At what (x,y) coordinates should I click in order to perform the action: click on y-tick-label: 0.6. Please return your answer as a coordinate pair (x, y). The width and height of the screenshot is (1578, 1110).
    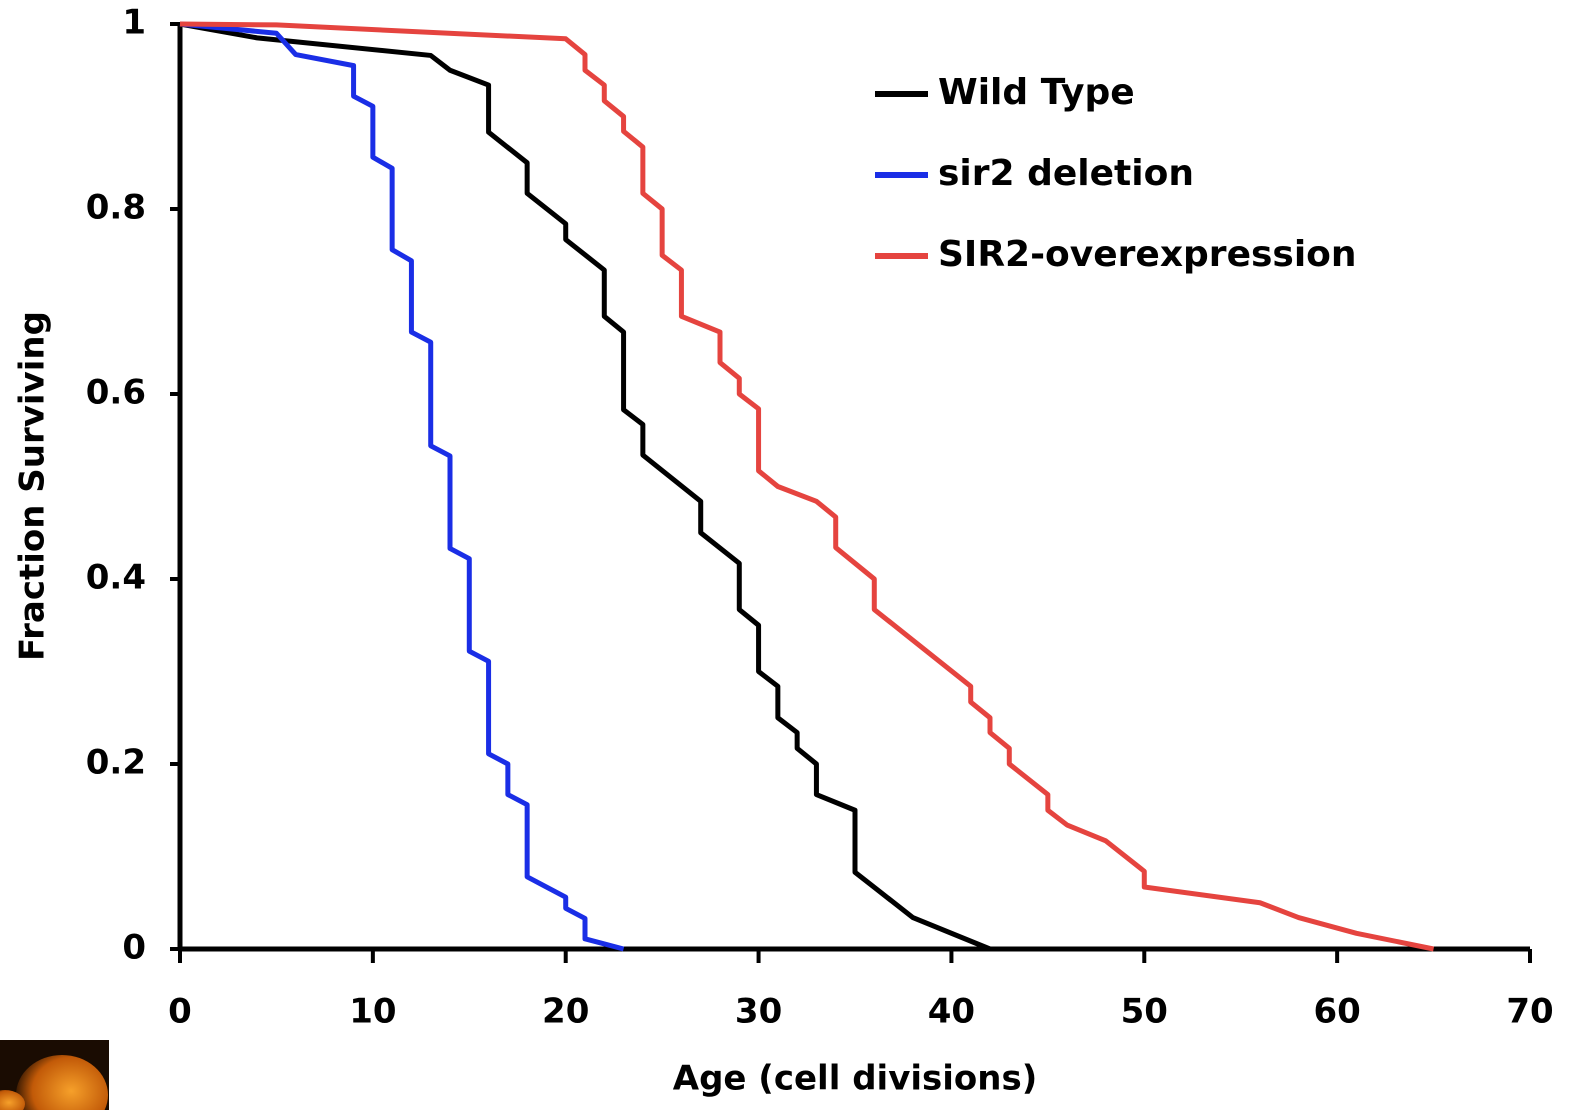
    Looking at the image, I should click on (116, 393).